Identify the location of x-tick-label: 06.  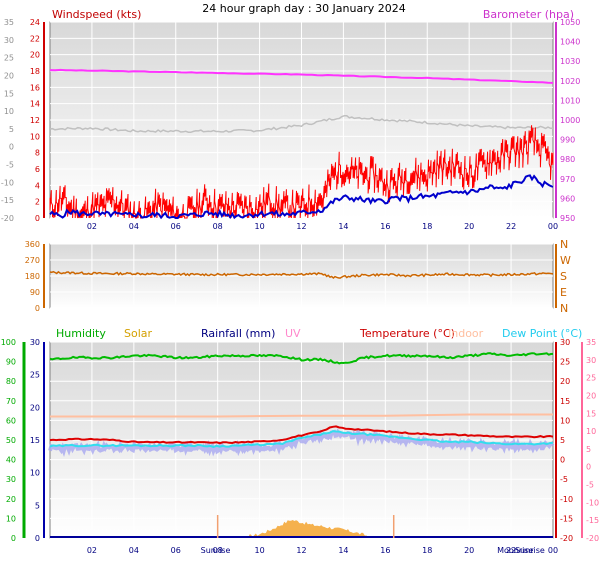
(176, 550).